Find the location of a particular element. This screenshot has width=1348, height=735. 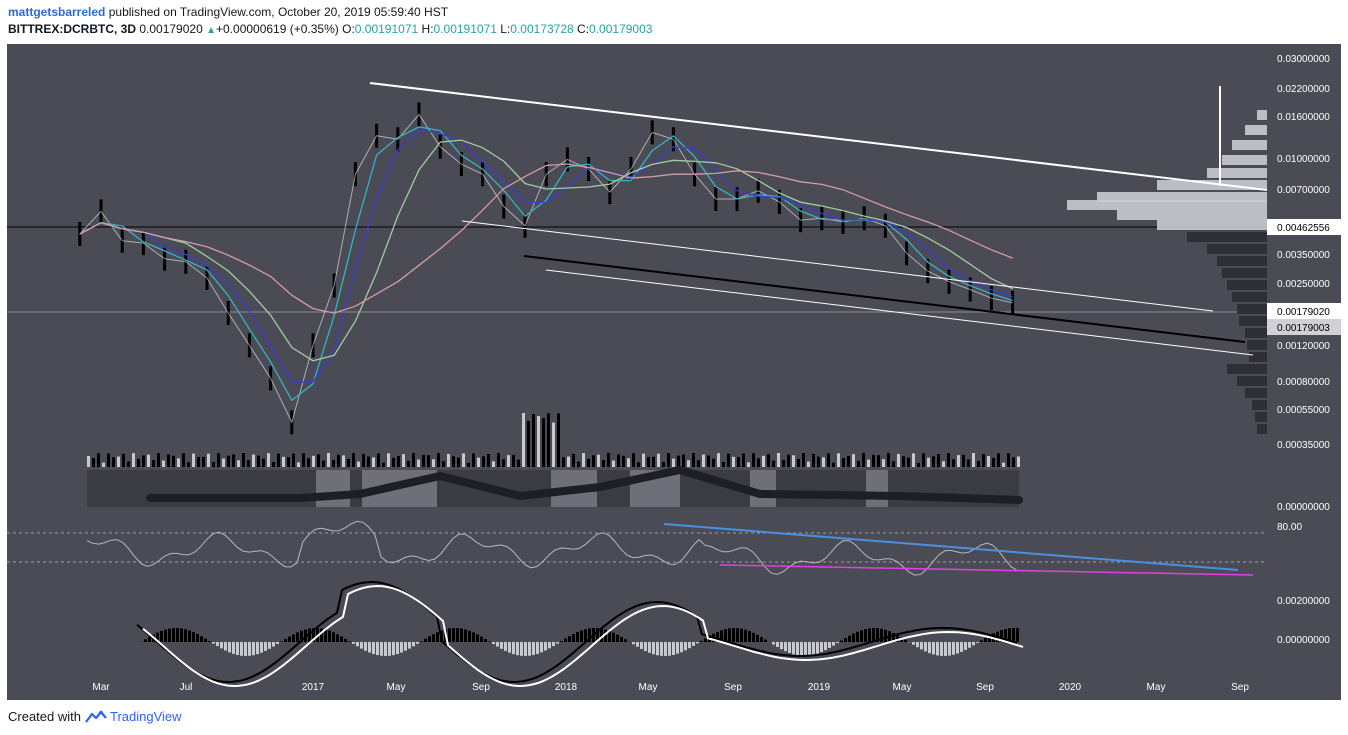

time-tick-label: 2018 is located at coordinates (566, 687).